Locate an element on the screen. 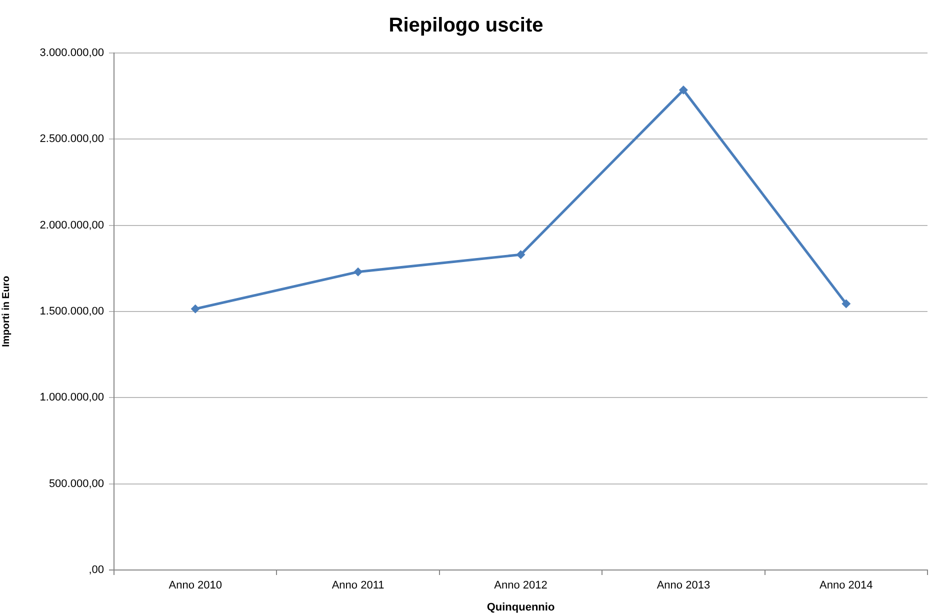 Image resolution: width=932 pixels, height=614 pixels. y-tick-label: 500.000,00 is located at coordinates (76, 484).